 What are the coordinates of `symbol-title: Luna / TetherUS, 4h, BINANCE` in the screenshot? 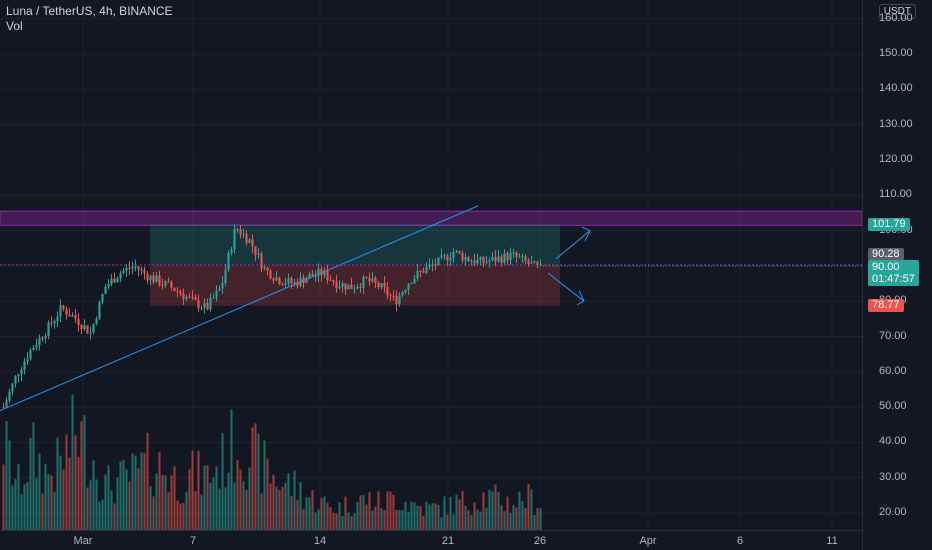 It's located at (89, 11).